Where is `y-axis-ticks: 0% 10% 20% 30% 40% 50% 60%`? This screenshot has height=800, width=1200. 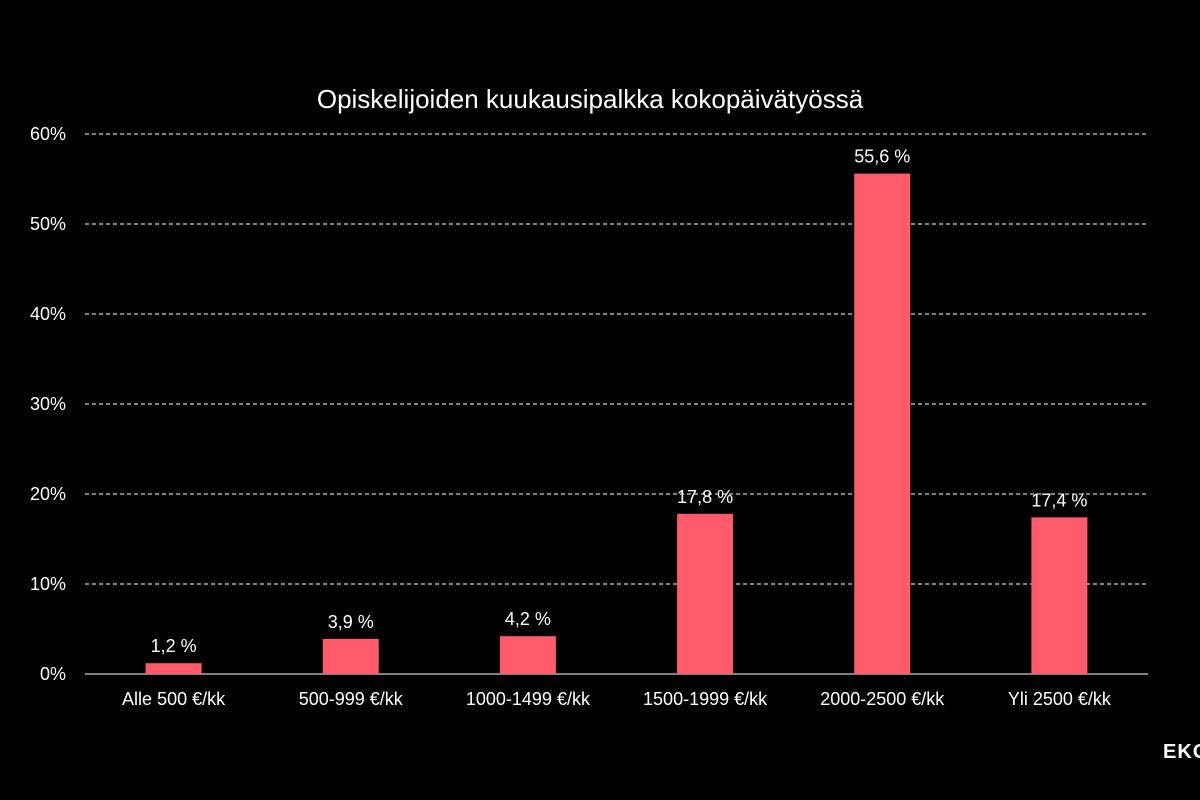
y-axis-ticks: 0% 10% 20% 30% 40% 50% 60% is located at coordinates (48, 404).